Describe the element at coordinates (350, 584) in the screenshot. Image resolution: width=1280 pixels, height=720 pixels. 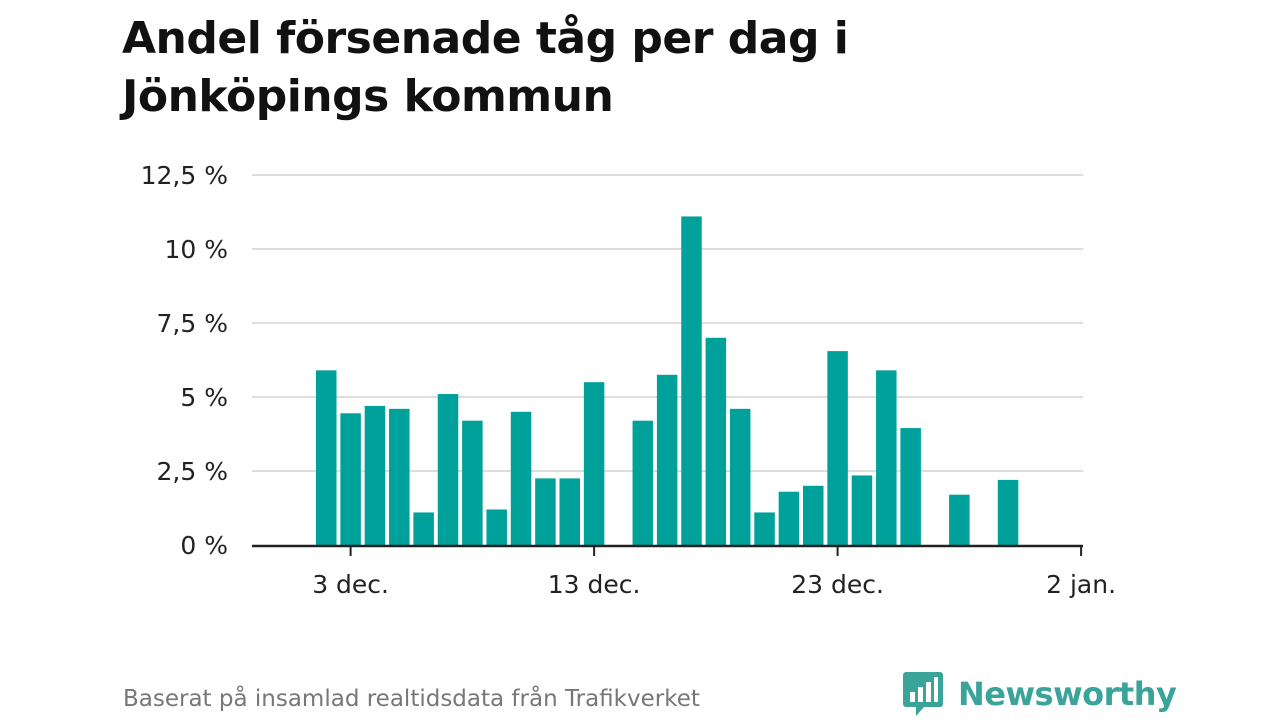
I see `x-tick-label: 3 dec.` at that location.